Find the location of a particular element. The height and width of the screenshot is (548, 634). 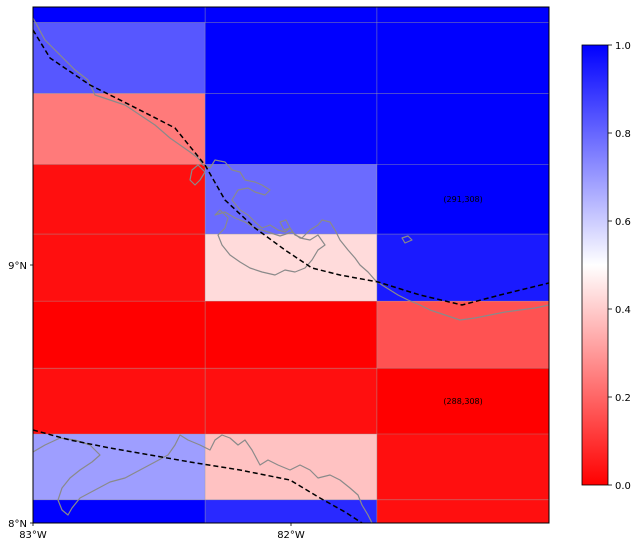

heatmap-cell-r5-c2 is located at coordinates (463, 334).